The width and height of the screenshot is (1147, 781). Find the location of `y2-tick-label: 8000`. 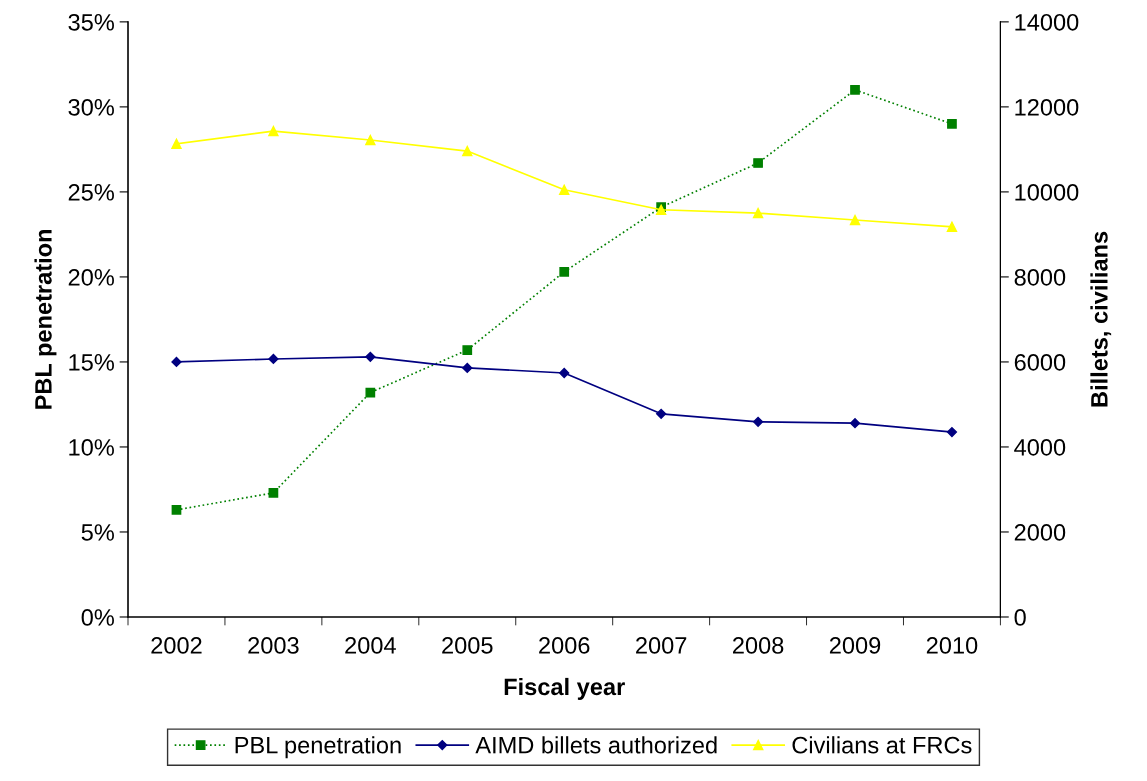

y2-tick-label: 8000 is located at coordinates (1040, 277).